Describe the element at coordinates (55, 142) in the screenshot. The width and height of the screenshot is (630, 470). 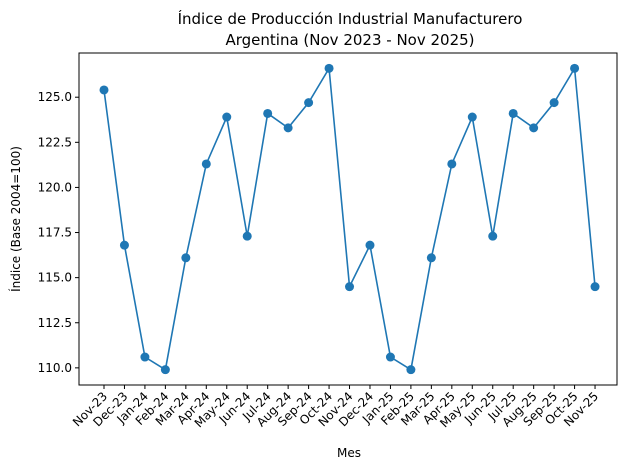
I see `y-tick-label: 122.5` at that location.